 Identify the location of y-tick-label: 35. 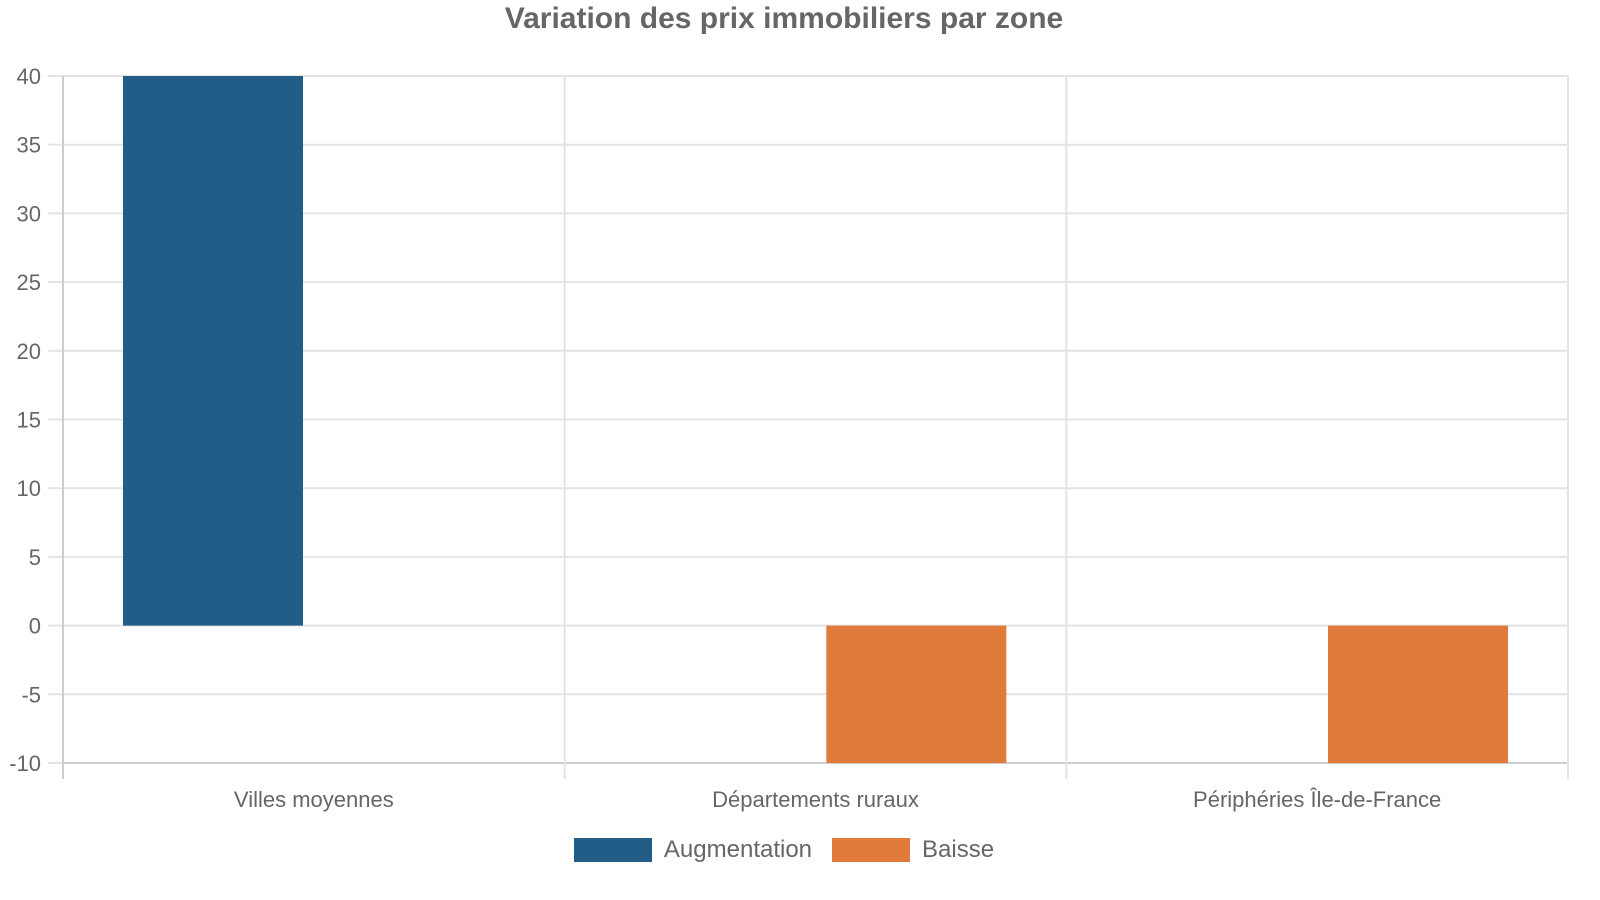
(29, 145).